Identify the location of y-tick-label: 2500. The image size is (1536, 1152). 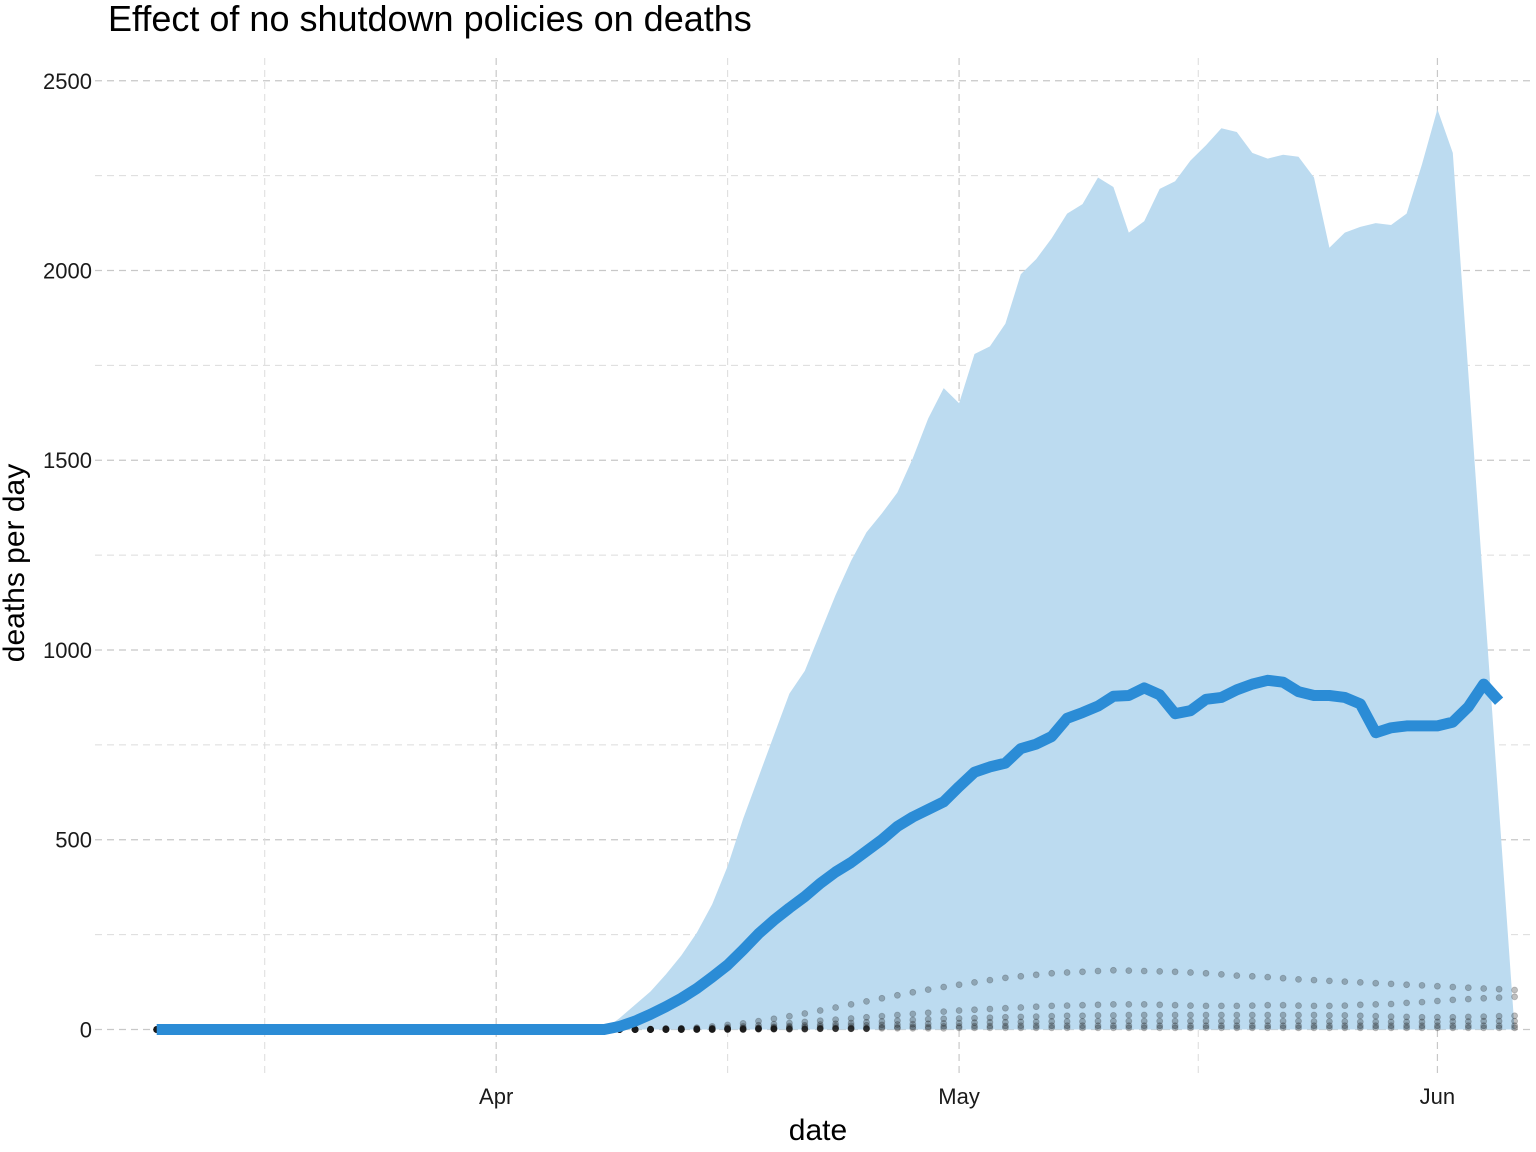
(67, 81).